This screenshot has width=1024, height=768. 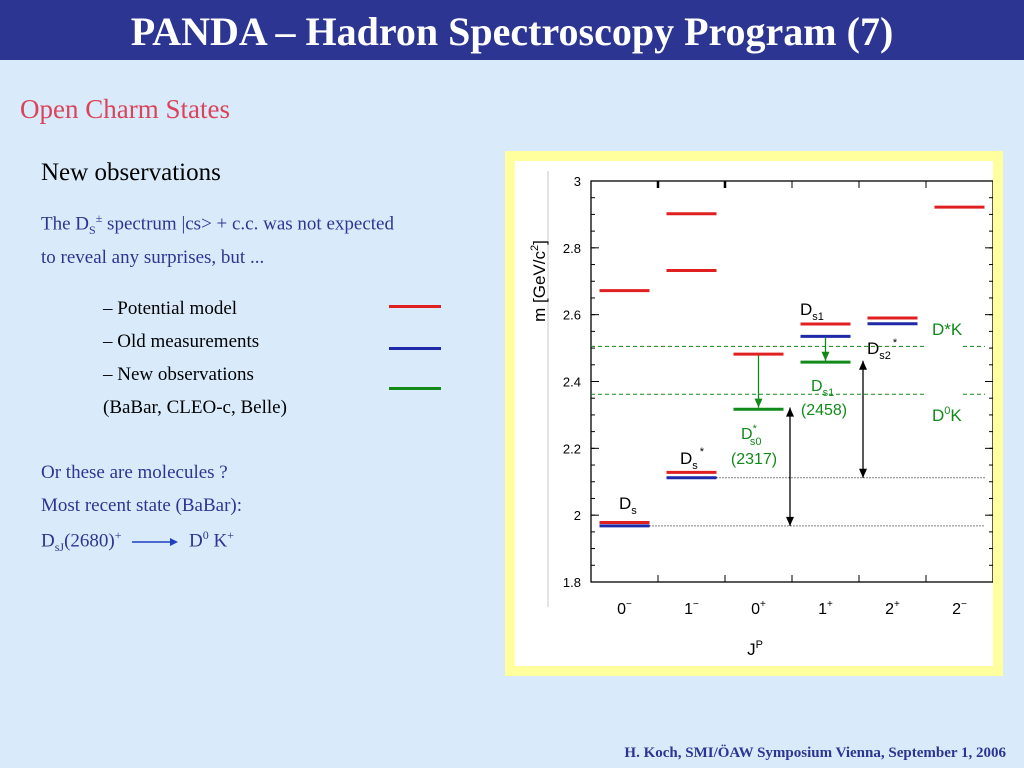 I want to click on label-ds1: Ds1, so click(x=812, y=311).